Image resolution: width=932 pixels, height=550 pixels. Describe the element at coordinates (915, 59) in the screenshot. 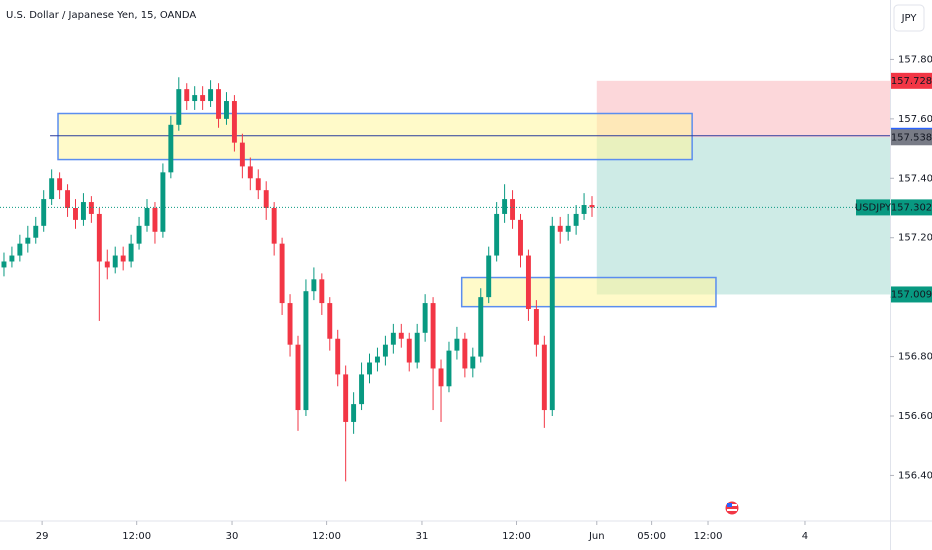

I see `y-tick-label: 157.800` at that location.